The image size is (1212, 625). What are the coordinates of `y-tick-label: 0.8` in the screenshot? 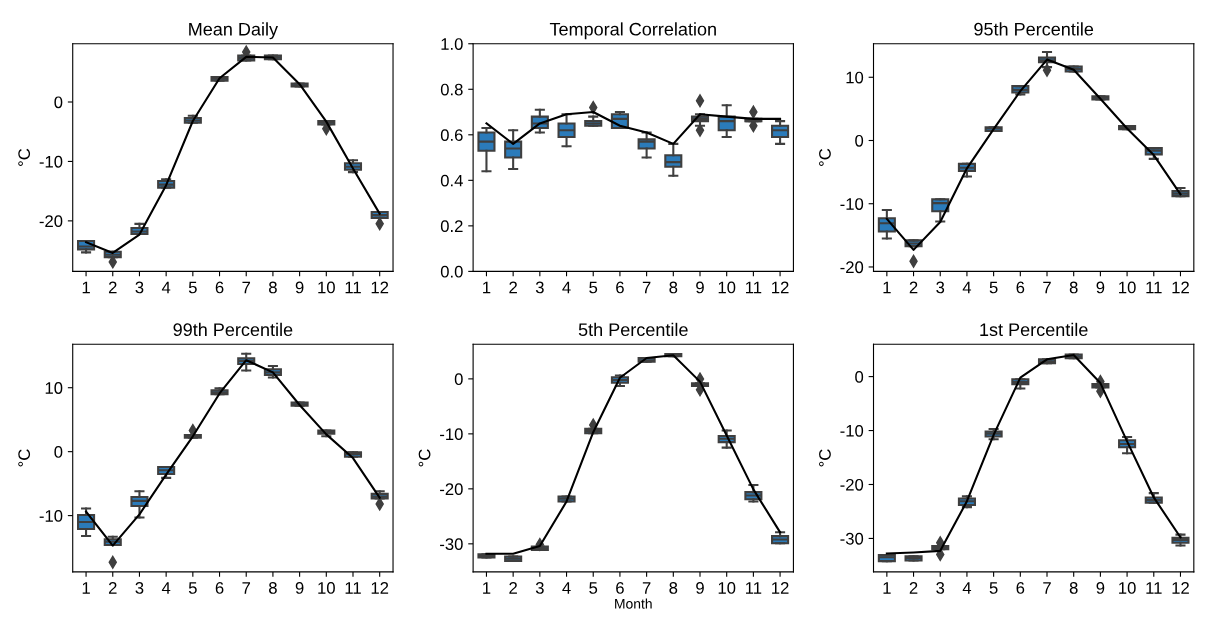 It's located at (451, 89).